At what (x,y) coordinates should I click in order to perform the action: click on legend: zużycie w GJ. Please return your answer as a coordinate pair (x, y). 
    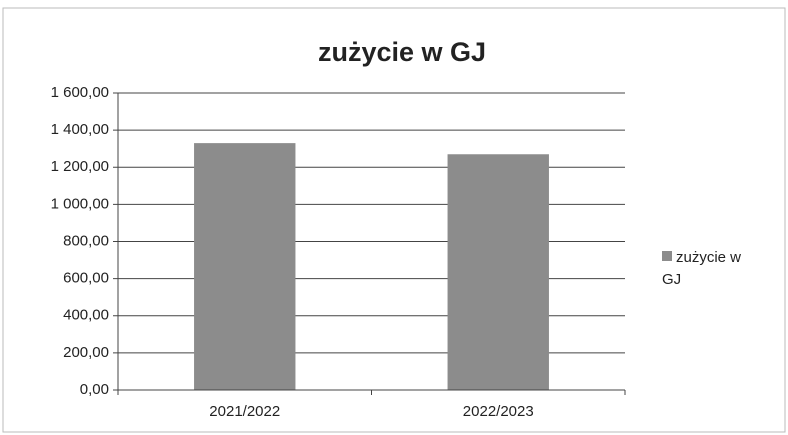
    Looking at the image, I should click on (712, 269).